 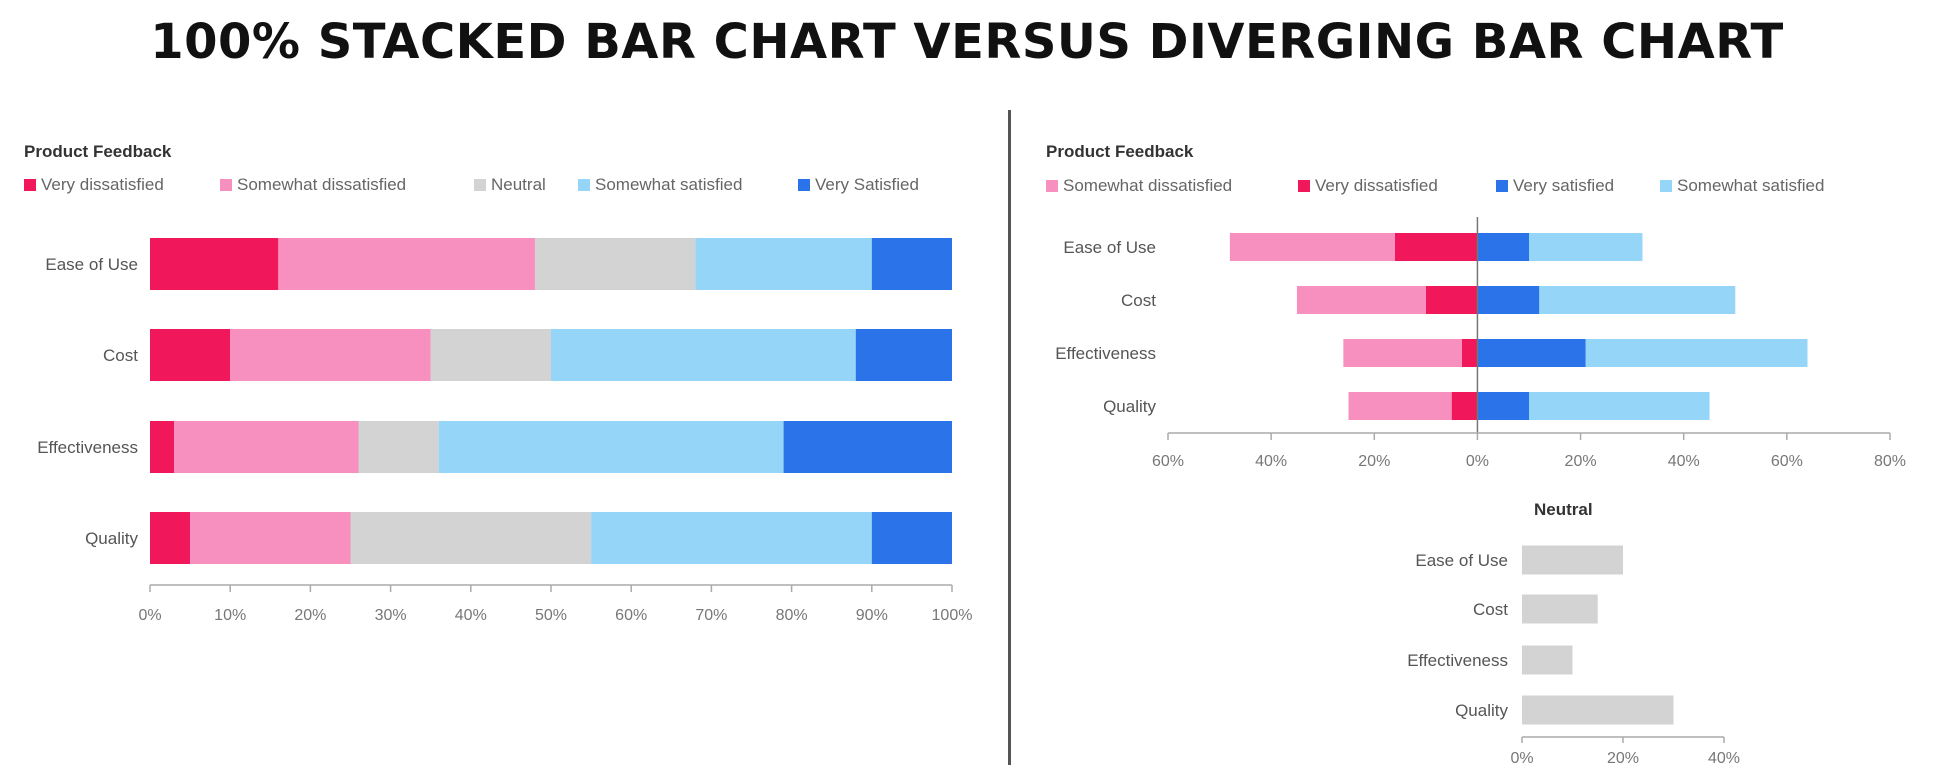 What do you see at coordinates (226, 185) in the screenshot?
I see `stacked-legend-swatch-somewhat-dissatisfied` at bounding box center [226, 185].